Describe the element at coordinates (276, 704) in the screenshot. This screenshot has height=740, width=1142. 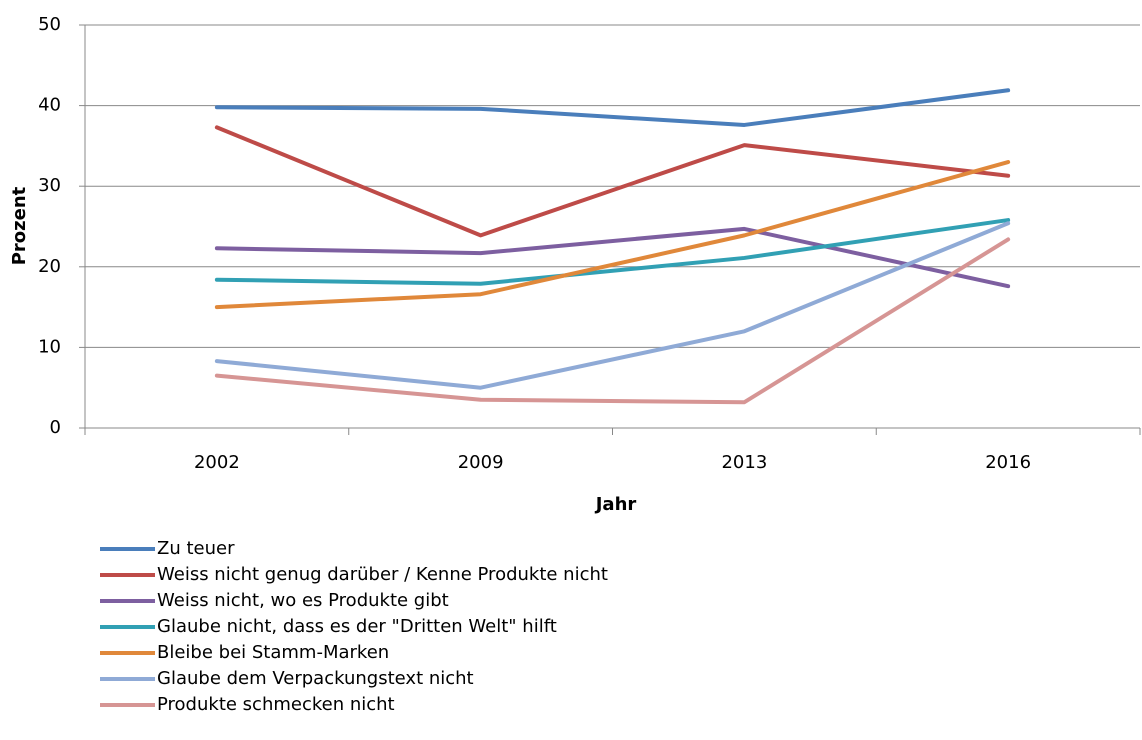
I see `legend-label: Produkte schmecken nicht` at that location.